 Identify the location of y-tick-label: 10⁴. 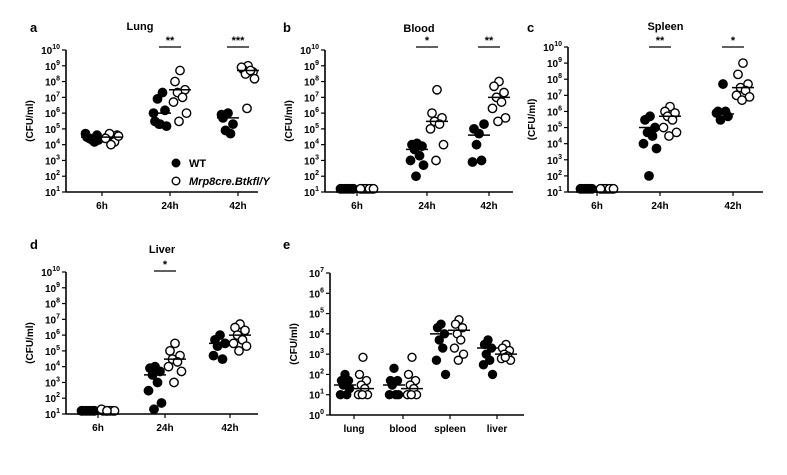
(52, 367).